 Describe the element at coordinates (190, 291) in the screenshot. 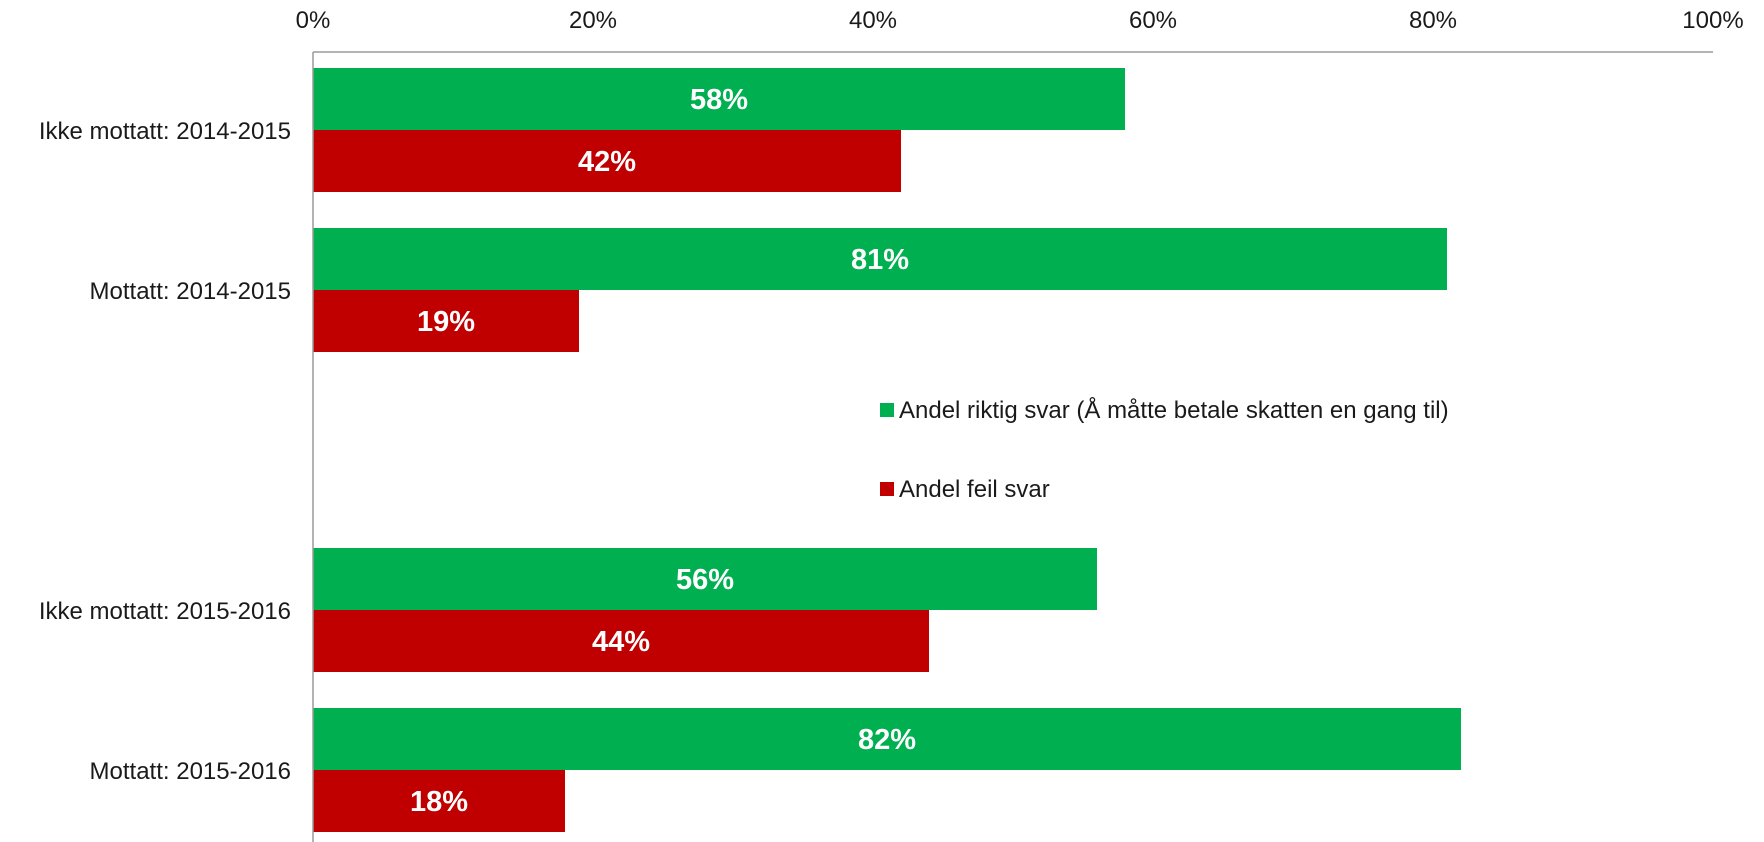

I see `category-label-1: Mottatt: 2014-2015` at that location.